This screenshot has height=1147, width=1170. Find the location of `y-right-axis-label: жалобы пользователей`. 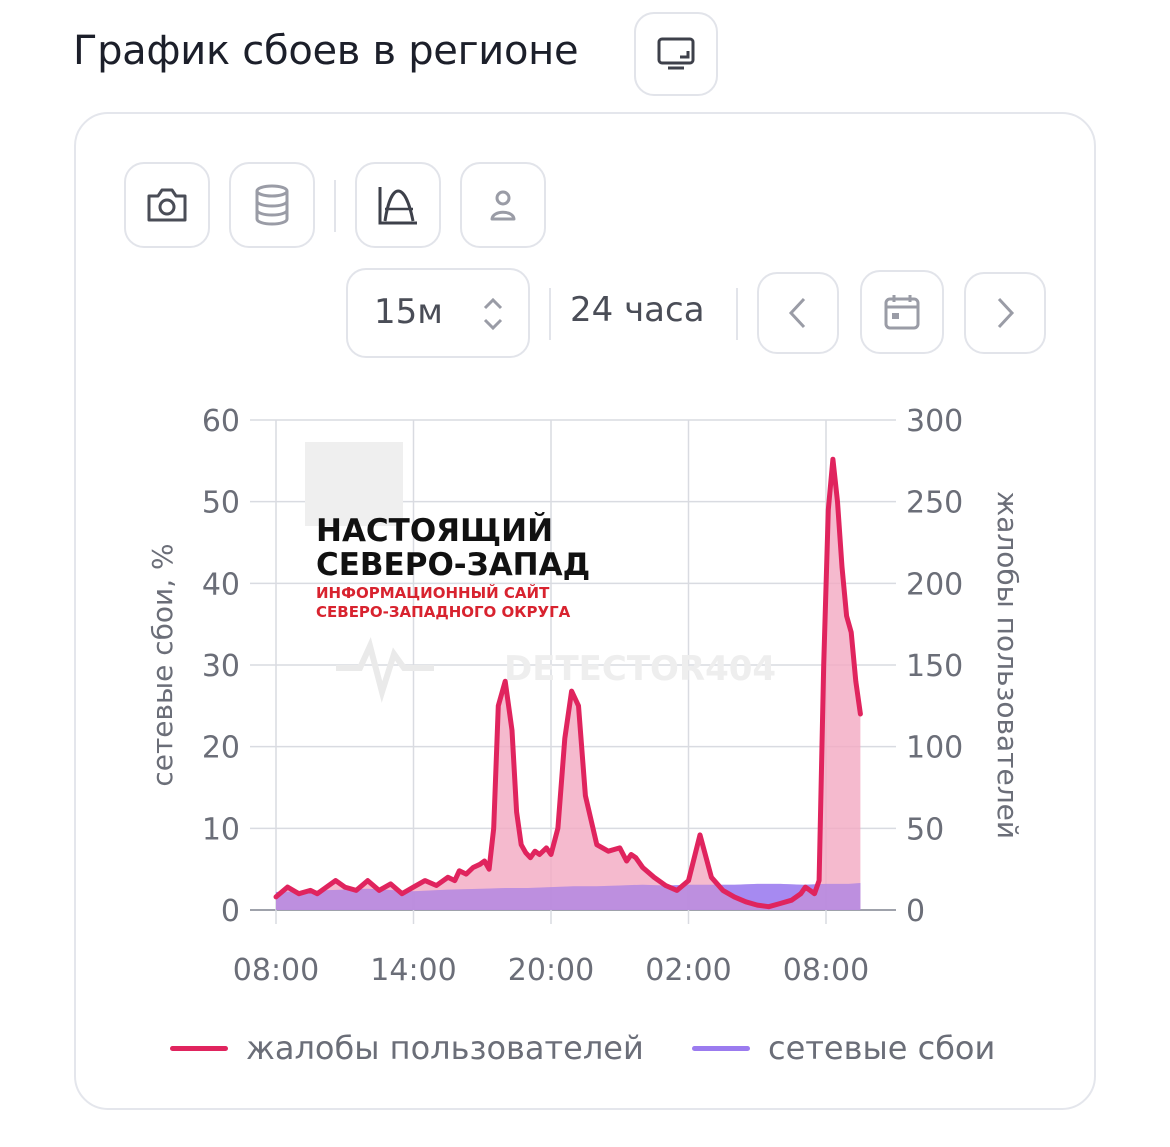

y-right-axis-label: жалобы пользователей is located at coordinates (1007, 665).